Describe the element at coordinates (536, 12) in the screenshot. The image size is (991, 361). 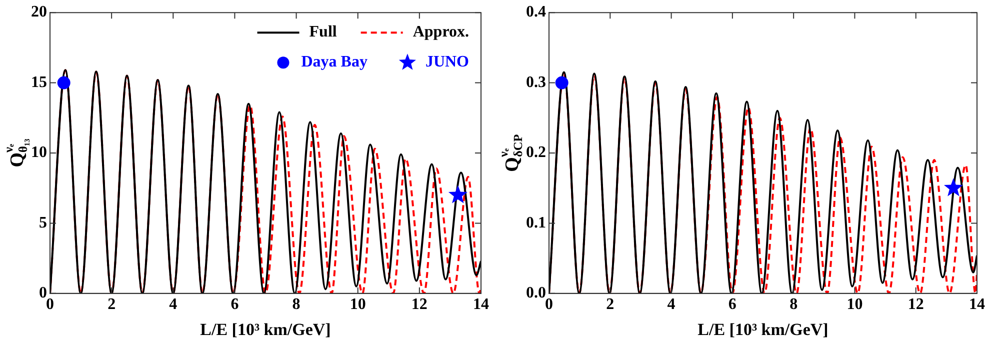
I see `y-tick-label: 0.4` at that location.